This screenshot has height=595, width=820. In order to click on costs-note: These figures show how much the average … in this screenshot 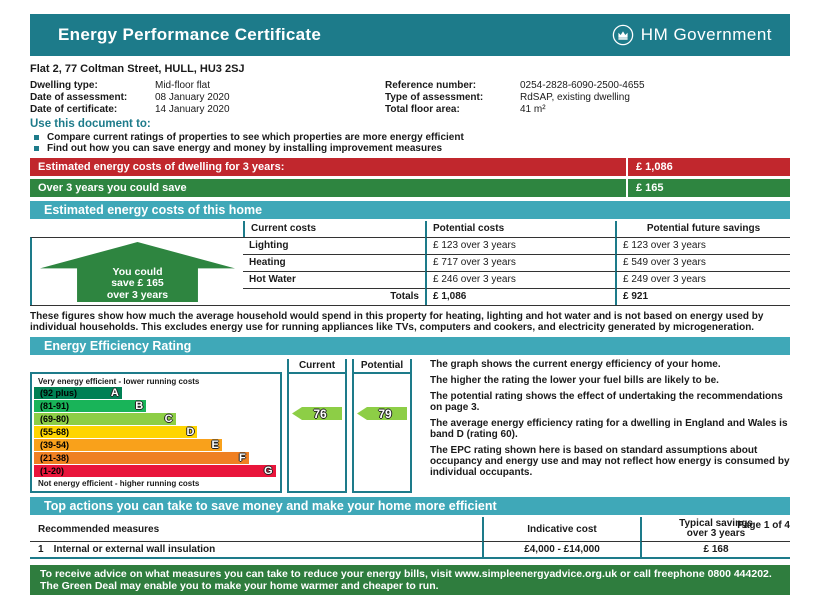, I will do `click(397, 322)`.